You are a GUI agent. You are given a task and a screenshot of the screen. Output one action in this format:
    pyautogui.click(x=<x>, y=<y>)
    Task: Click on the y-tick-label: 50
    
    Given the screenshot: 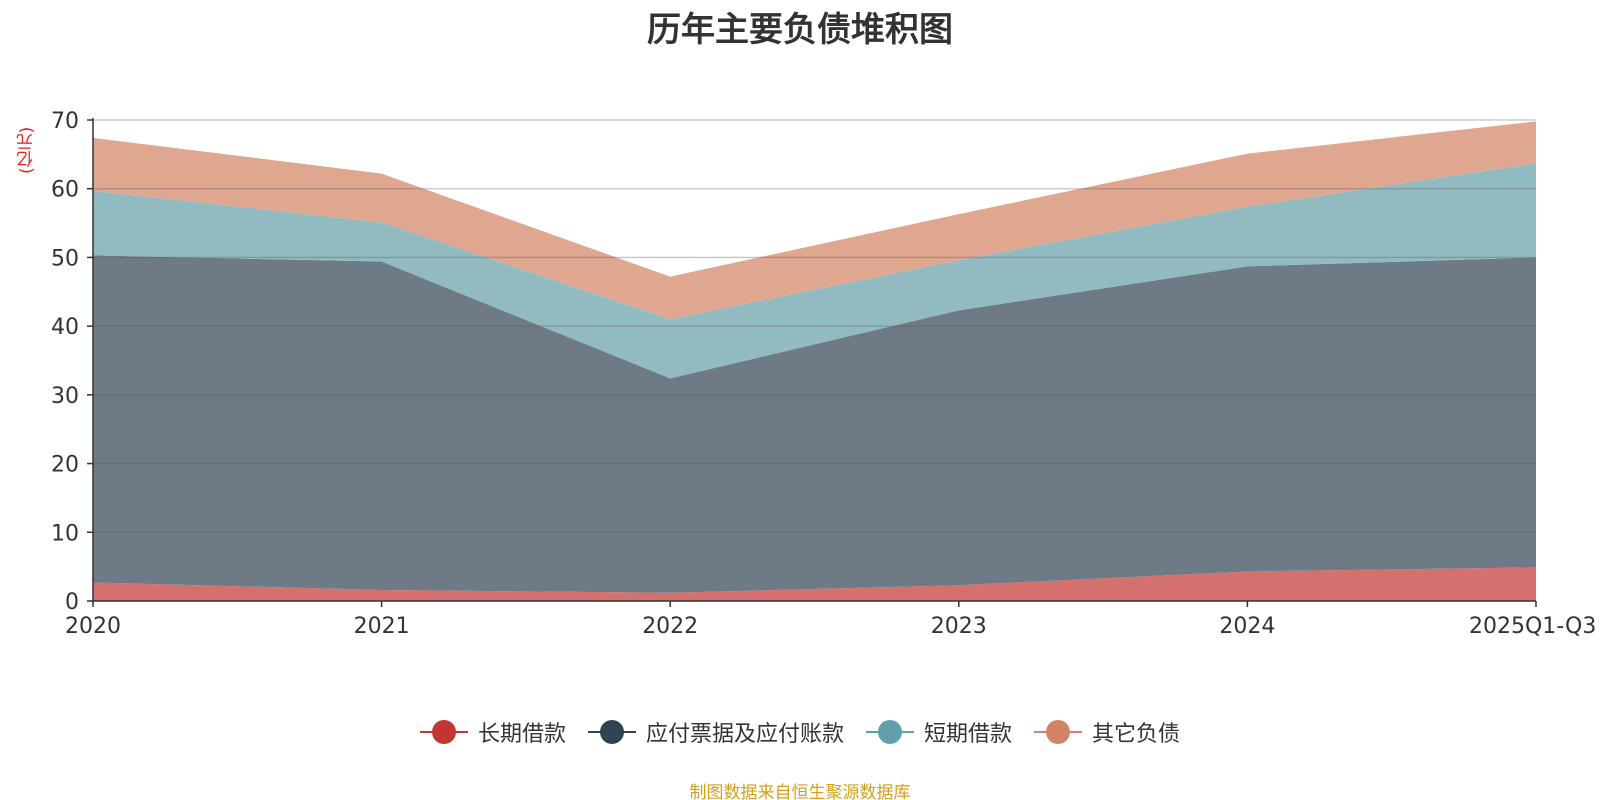 What is the action you would take?
    pyautogui.click(x=65, y=258)
    